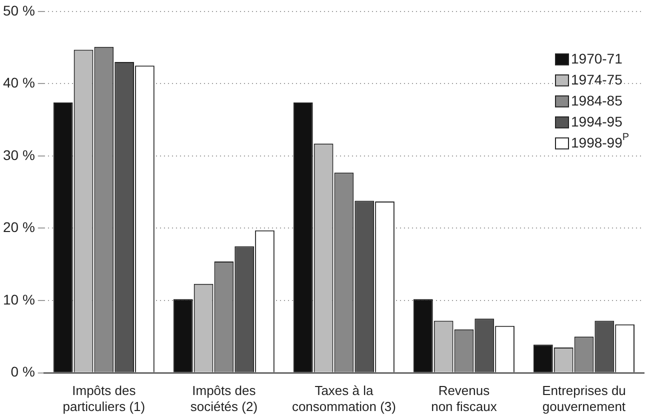  Describe the element at coordinates (344, 398) in the screenshot. I see `x-tick-label: Taxes à la consommation (3)` at that location.